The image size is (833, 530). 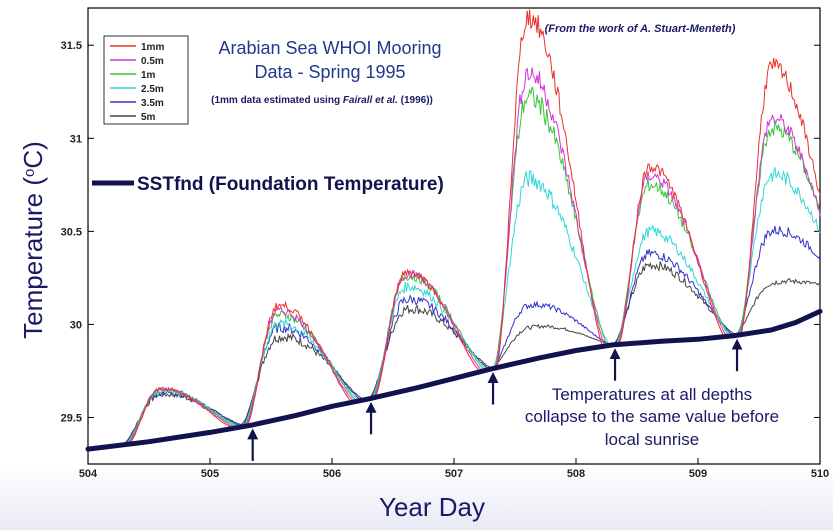 What do you see at coordinates (698, 474) in the screenshot?
I see `x-tick-label: 509` at bounding box center [698, 474].